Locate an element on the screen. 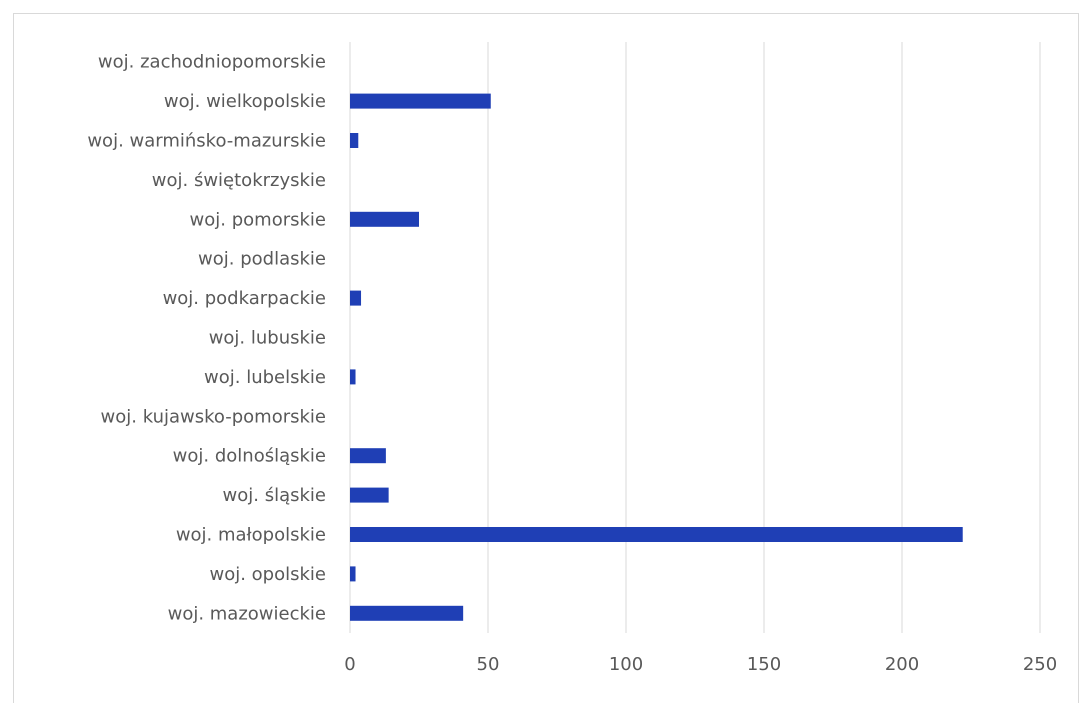  x-tick-label: 100 is located at coordinates (626, 664).